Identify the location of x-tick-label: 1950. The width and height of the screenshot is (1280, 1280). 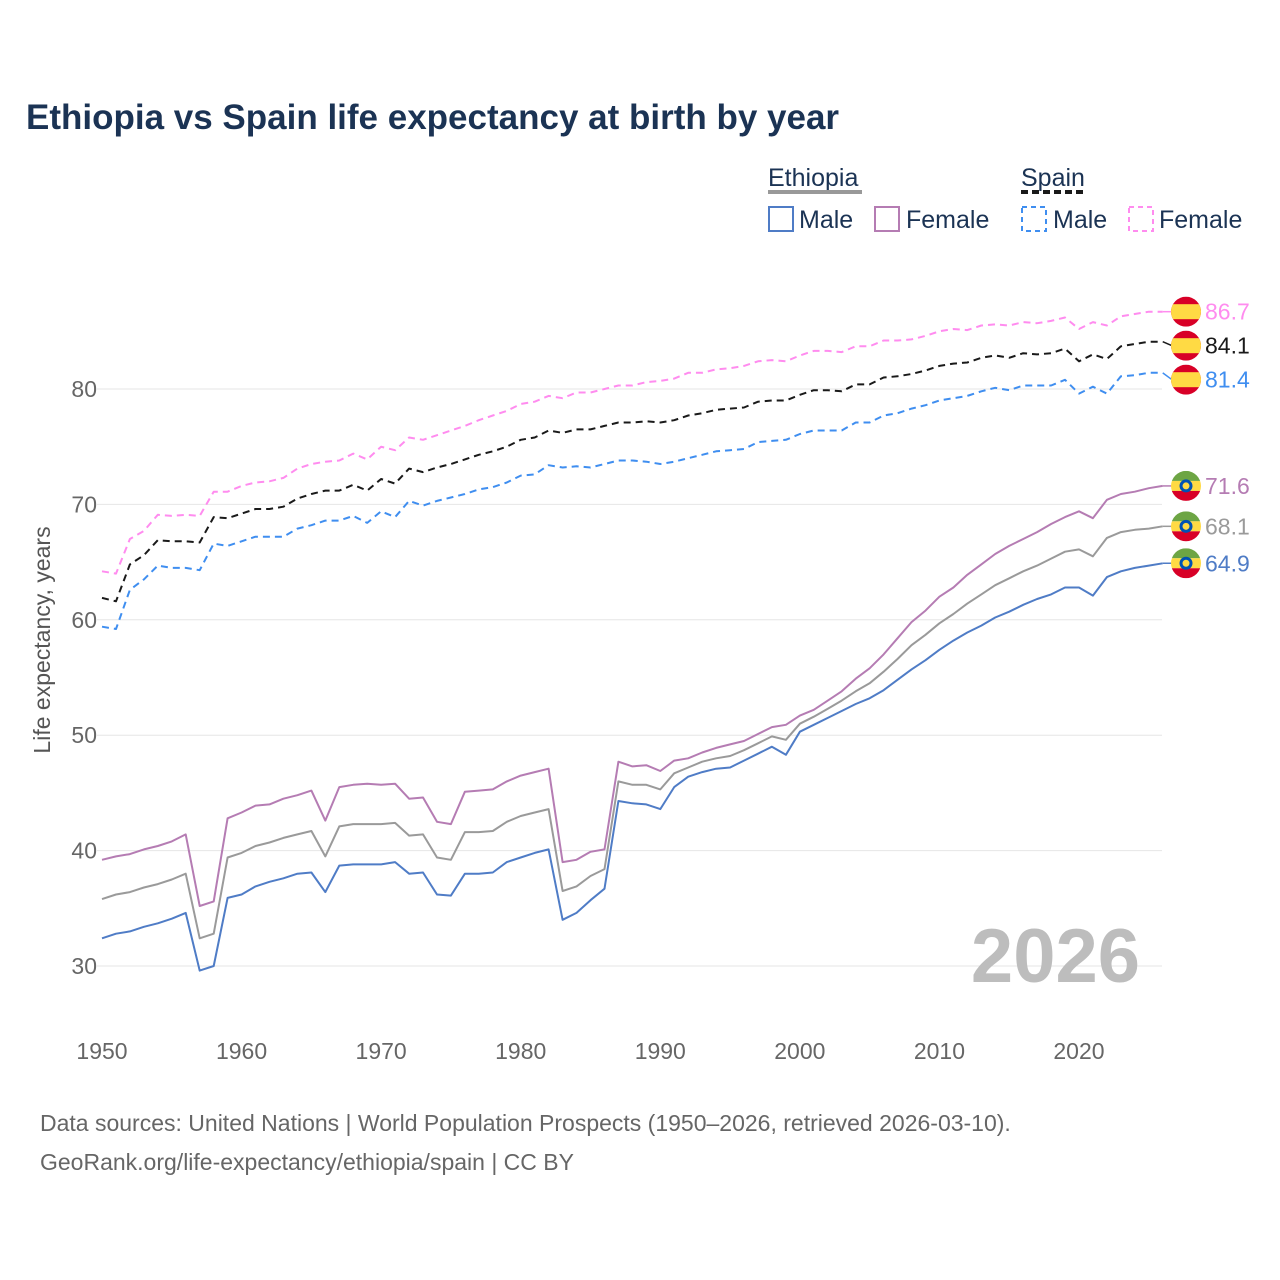
(101, 1051).